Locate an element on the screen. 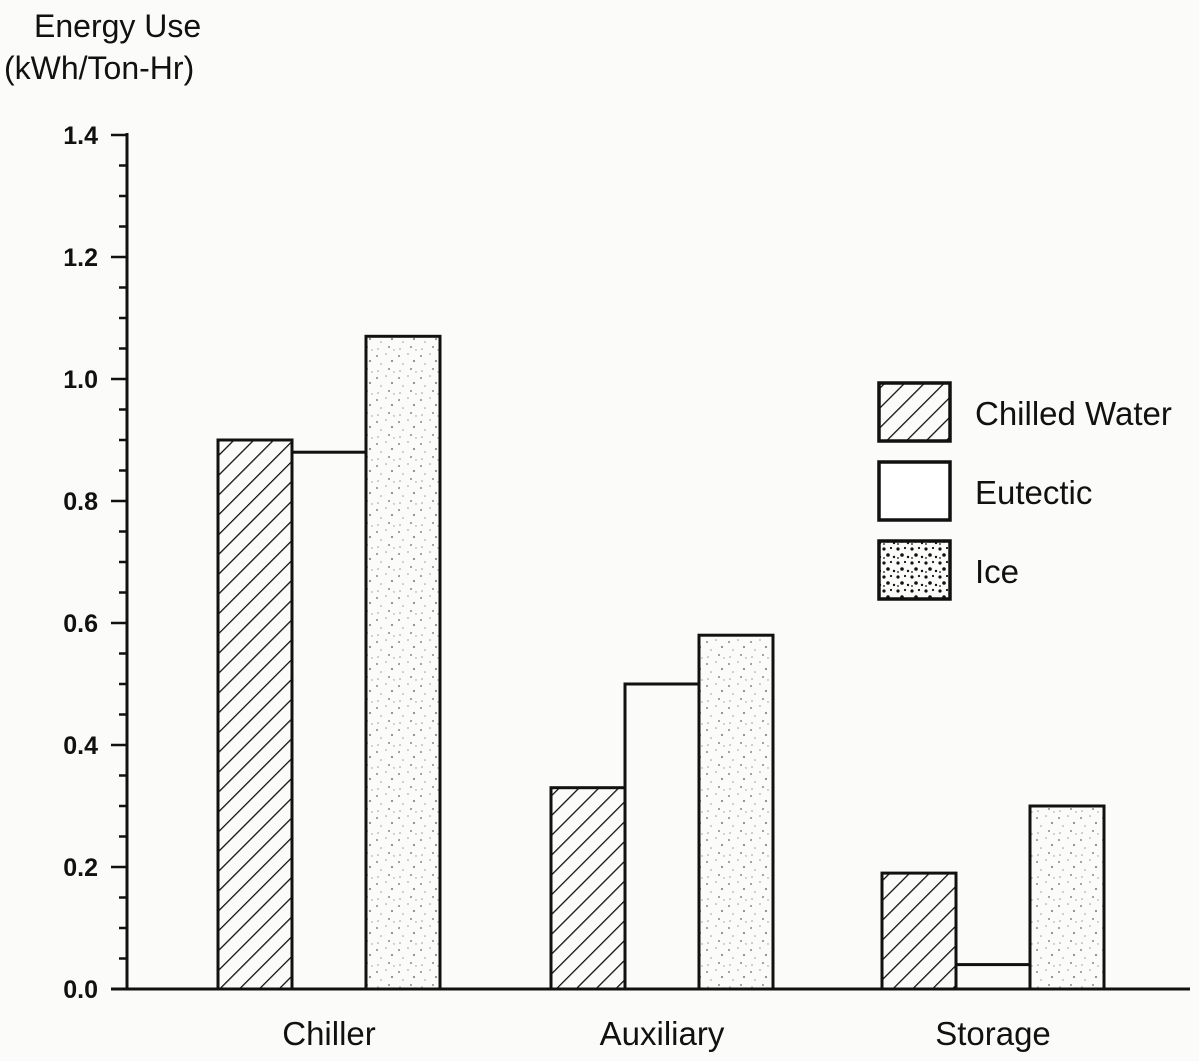  legend: Chilled Water Eutectic Ice is located at coordinates (1024, 491).